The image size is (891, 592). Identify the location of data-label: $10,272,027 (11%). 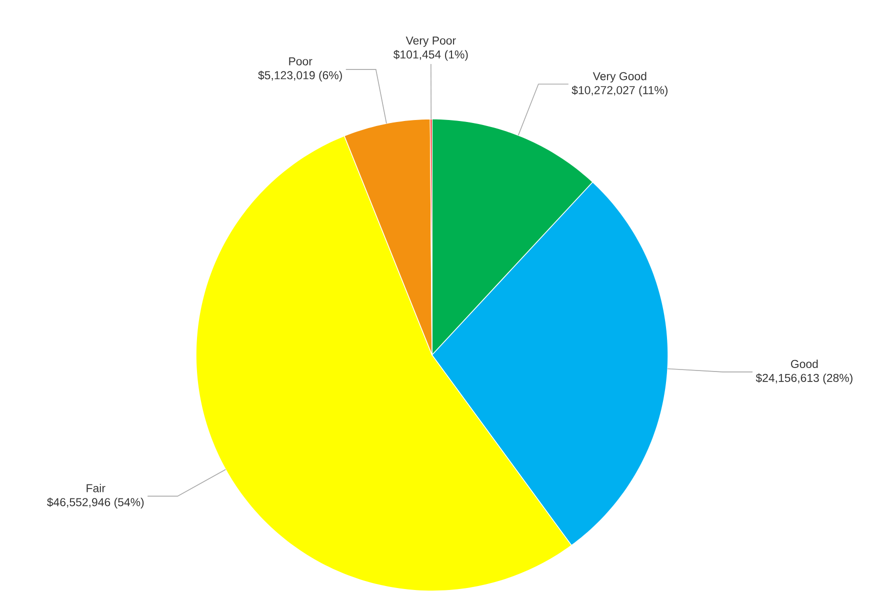
(620, 91).